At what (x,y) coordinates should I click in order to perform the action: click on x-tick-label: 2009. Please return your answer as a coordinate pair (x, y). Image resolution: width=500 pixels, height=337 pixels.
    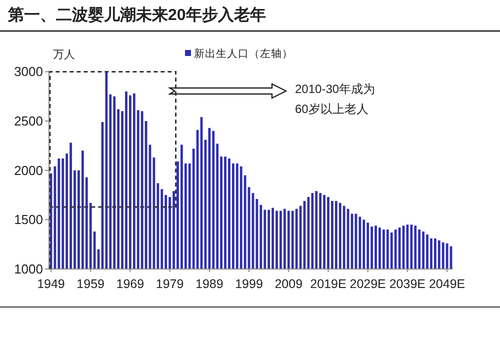
    Looking at the image, I should click on (288, 284).